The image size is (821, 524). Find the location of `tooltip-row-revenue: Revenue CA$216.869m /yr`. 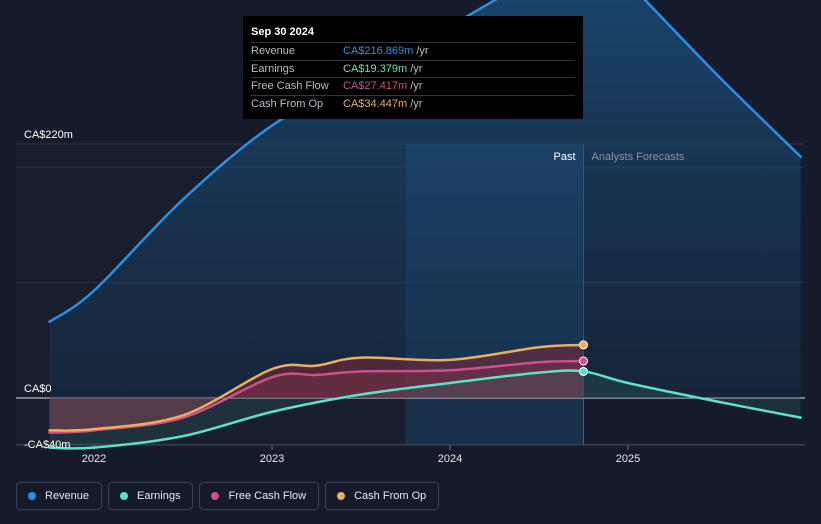

tooltip-row-revenue: Revenue CA$216.869m /yr is located at coordinates (413, 51).